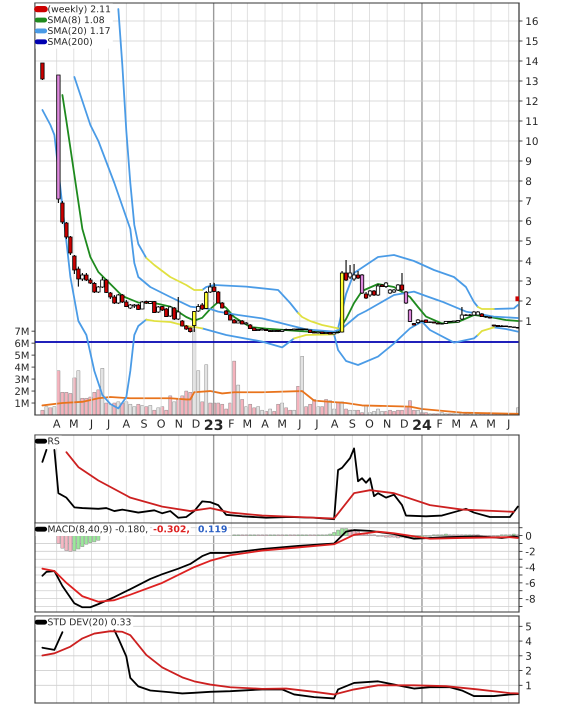  I want to click on text: -0.302,, so click(171, 529).